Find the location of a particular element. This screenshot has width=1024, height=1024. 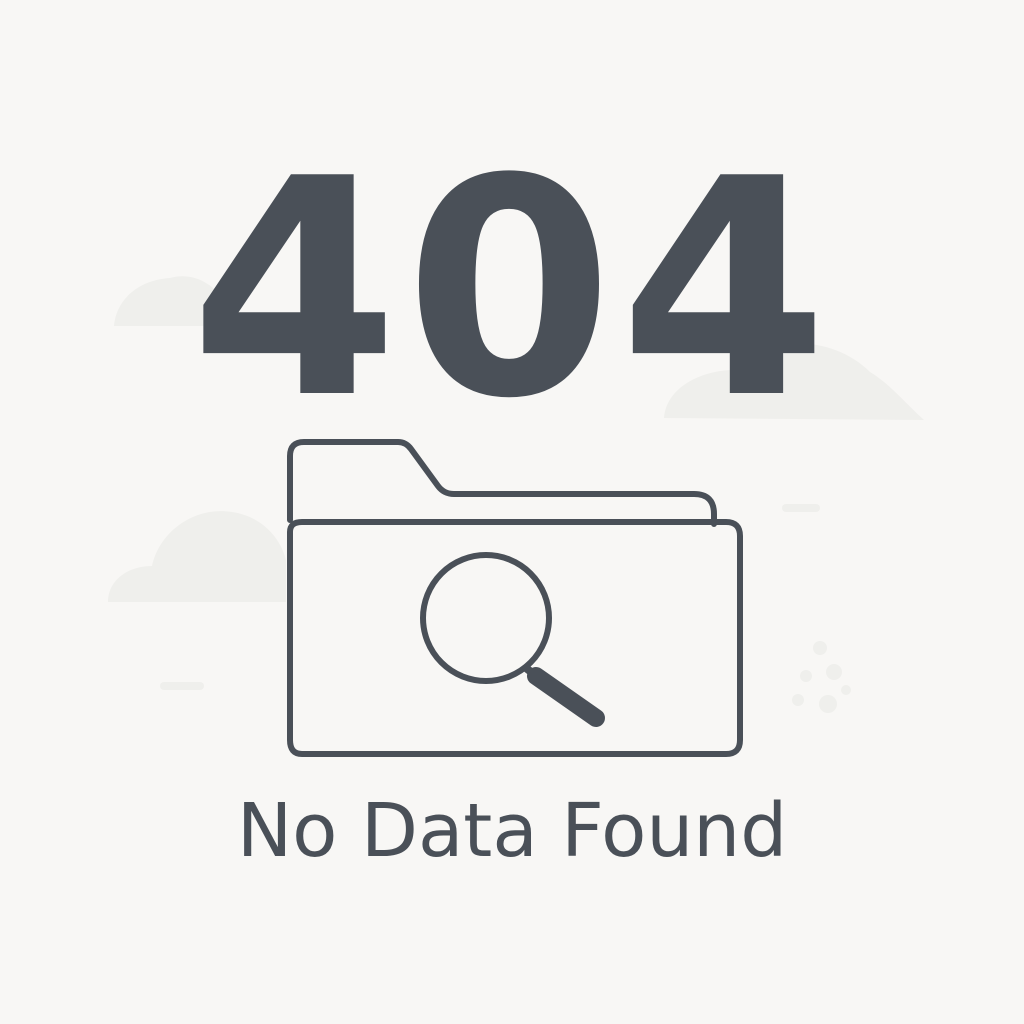

folder-search-icon is located at coordinates (515, 598).